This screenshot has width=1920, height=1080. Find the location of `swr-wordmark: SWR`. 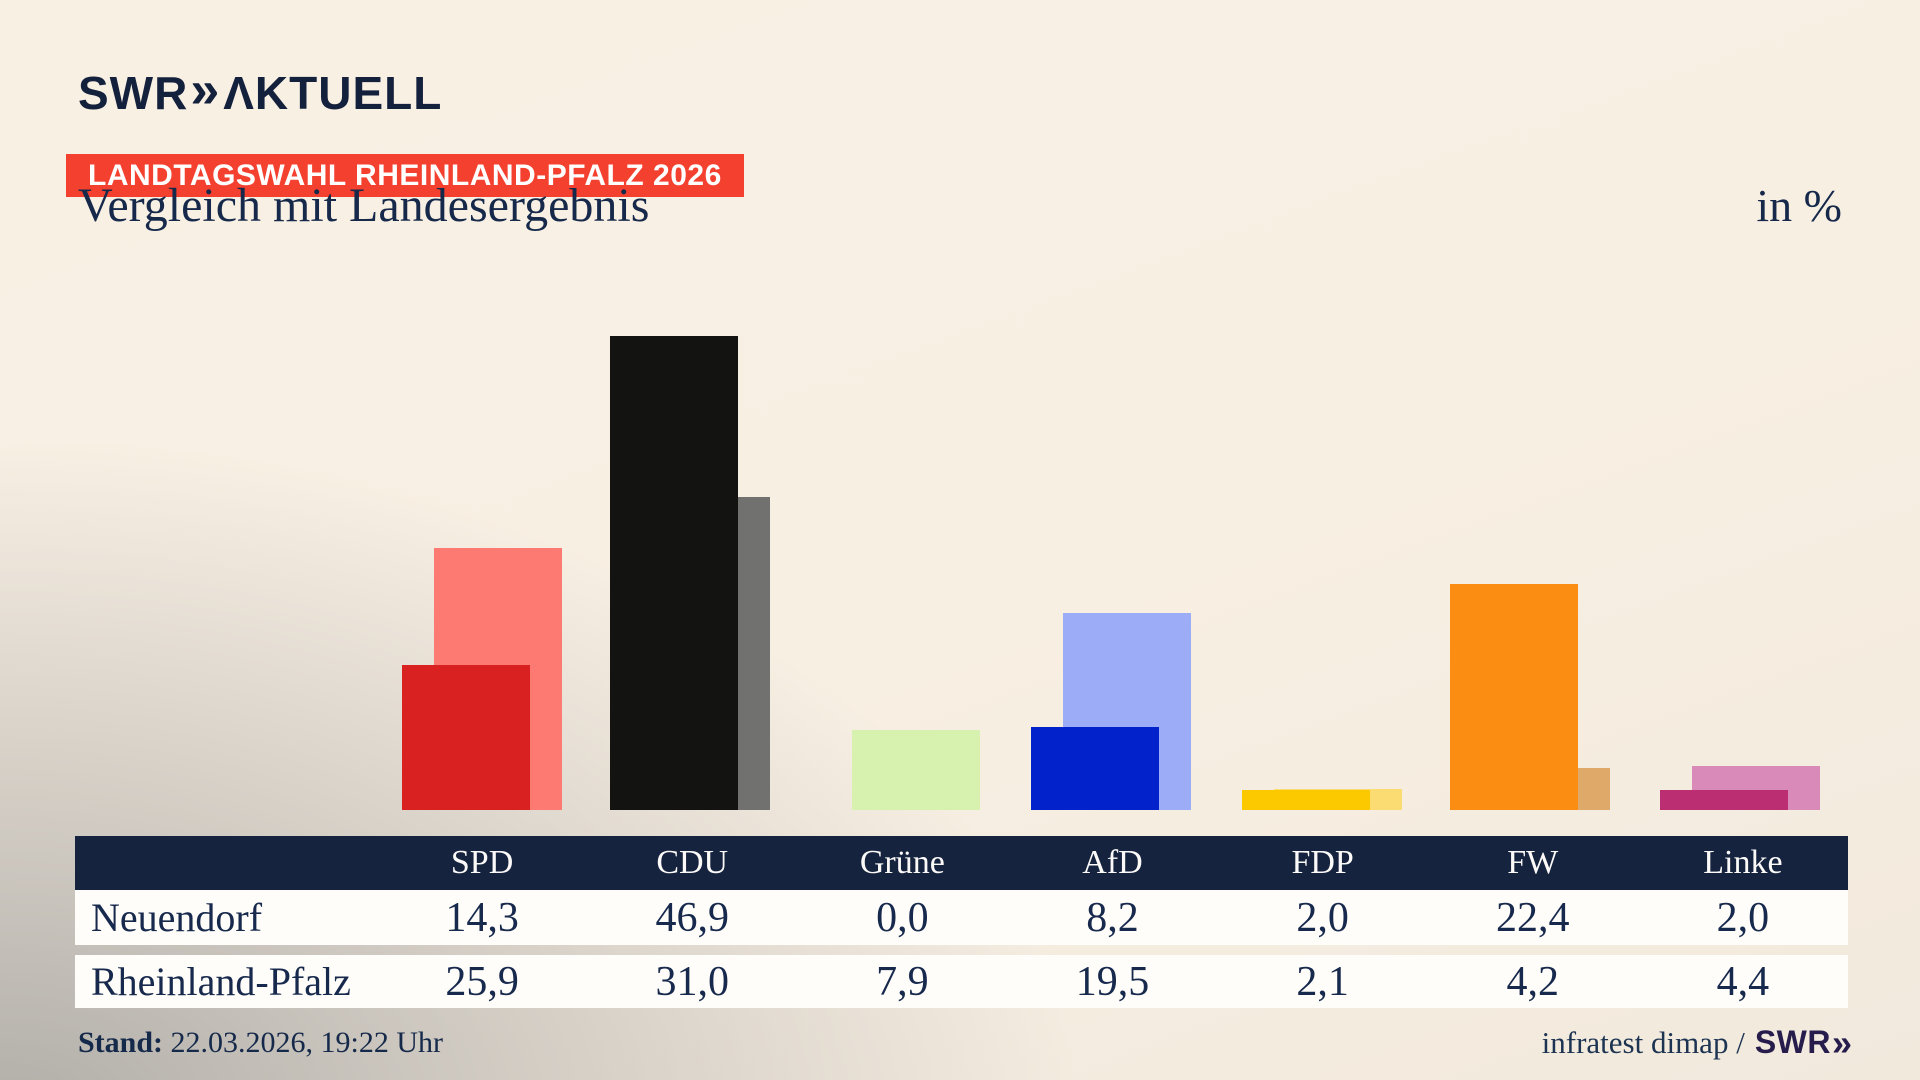

swr-wordmark: SWR is located at coordinates (133, 93).